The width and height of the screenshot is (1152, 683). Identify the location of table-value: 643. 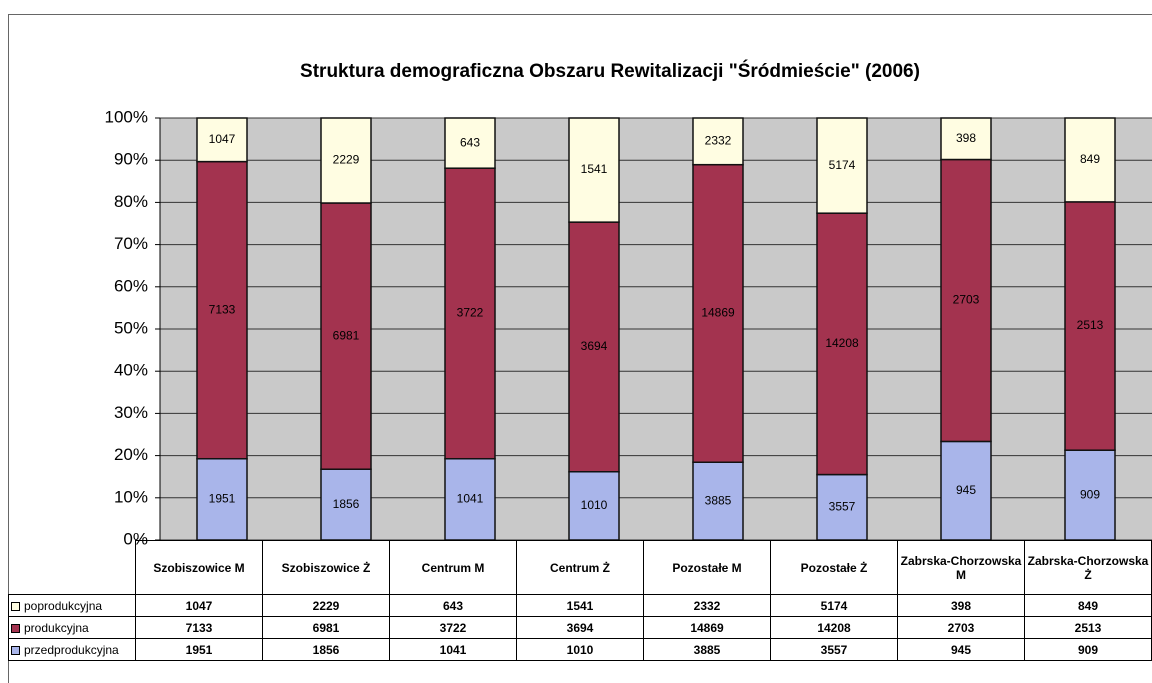
(453, 605).